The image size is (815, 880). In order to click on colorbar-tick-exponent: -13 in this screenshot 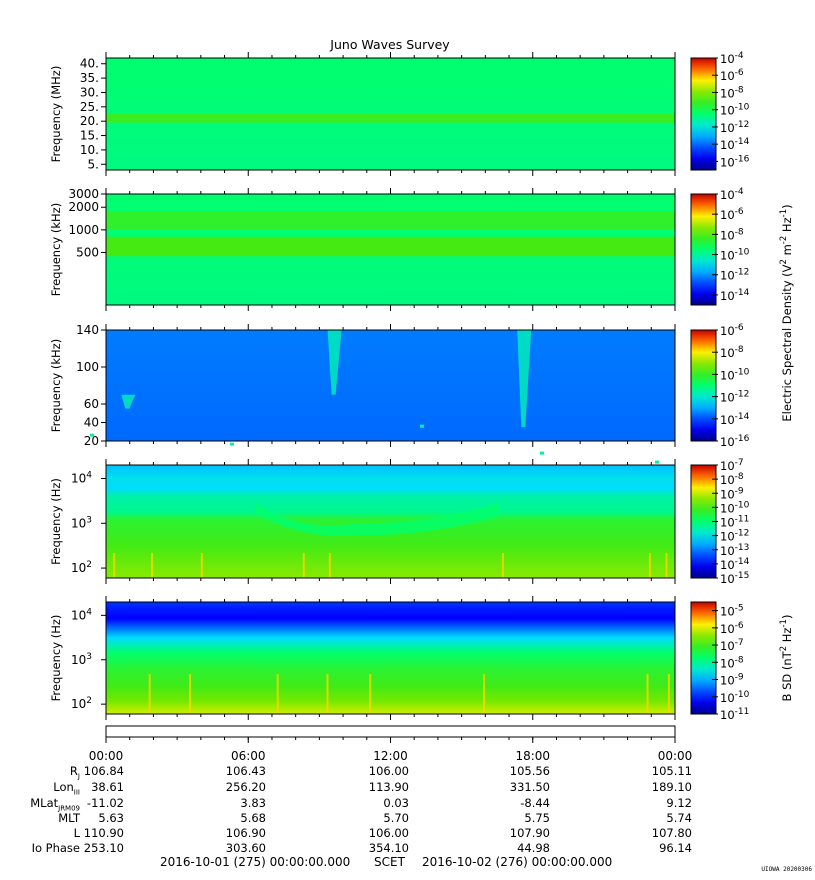, I will do `click(742, 548)`.